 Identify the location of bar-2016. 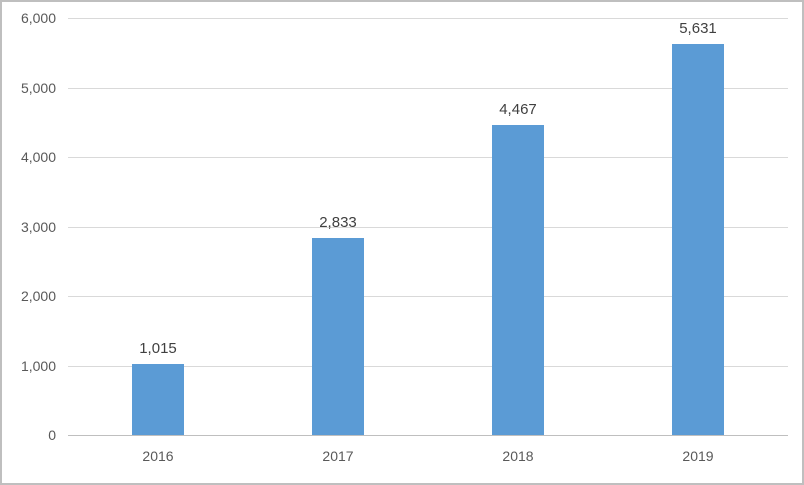
(158, 399).